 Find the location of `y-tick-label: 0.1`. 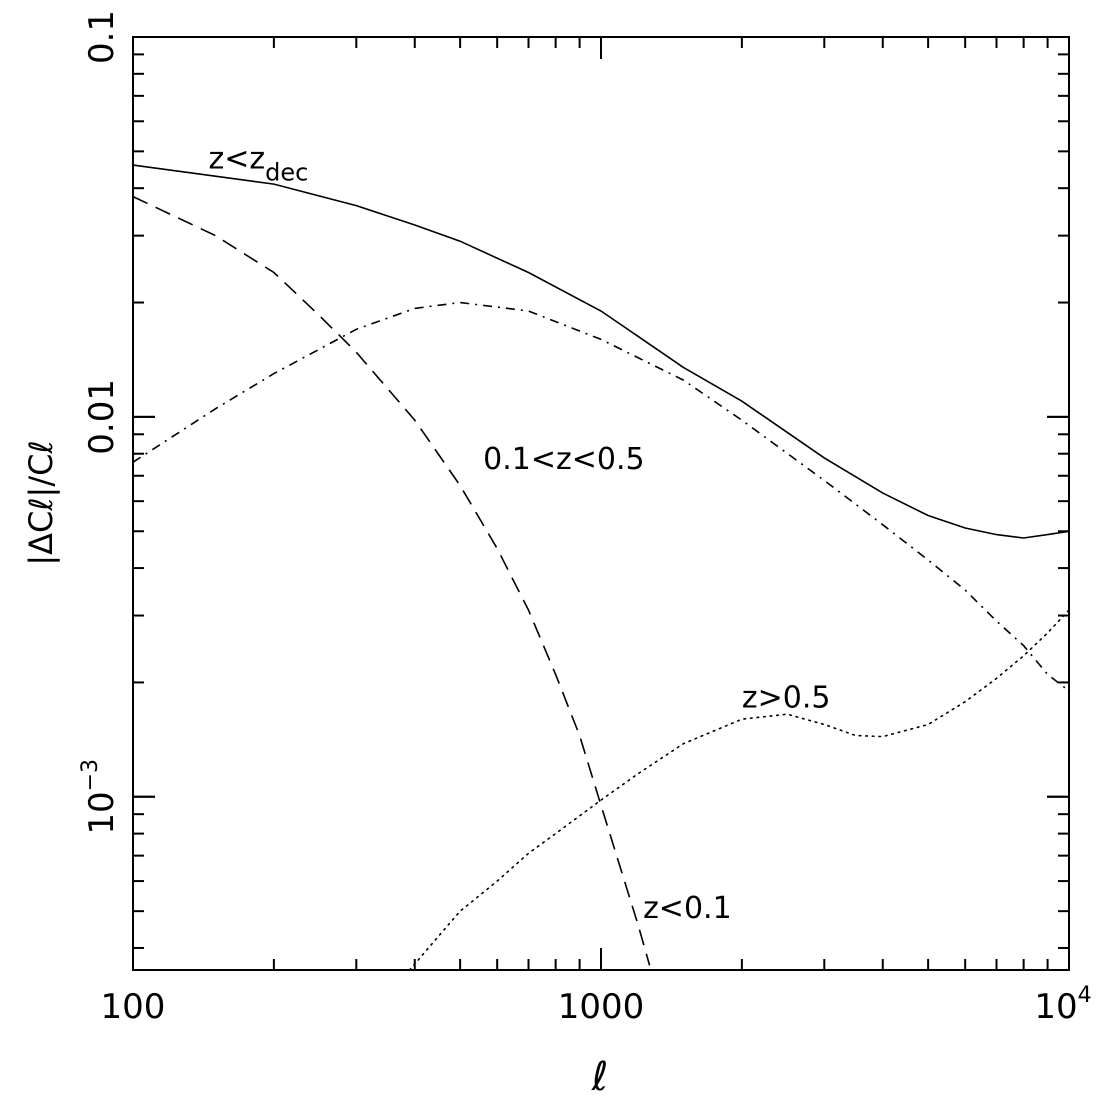

y-tick-label: 0.1 is located at coordinates (102, 37).